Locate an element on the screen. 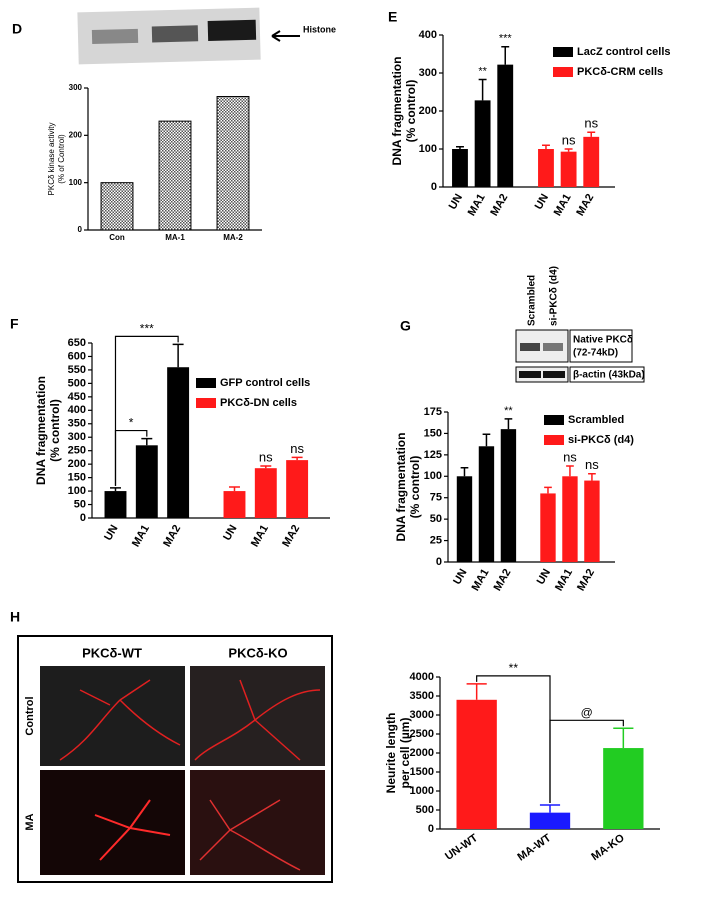  x-tick-label: UN-WT is located at coordinates (461, 847).